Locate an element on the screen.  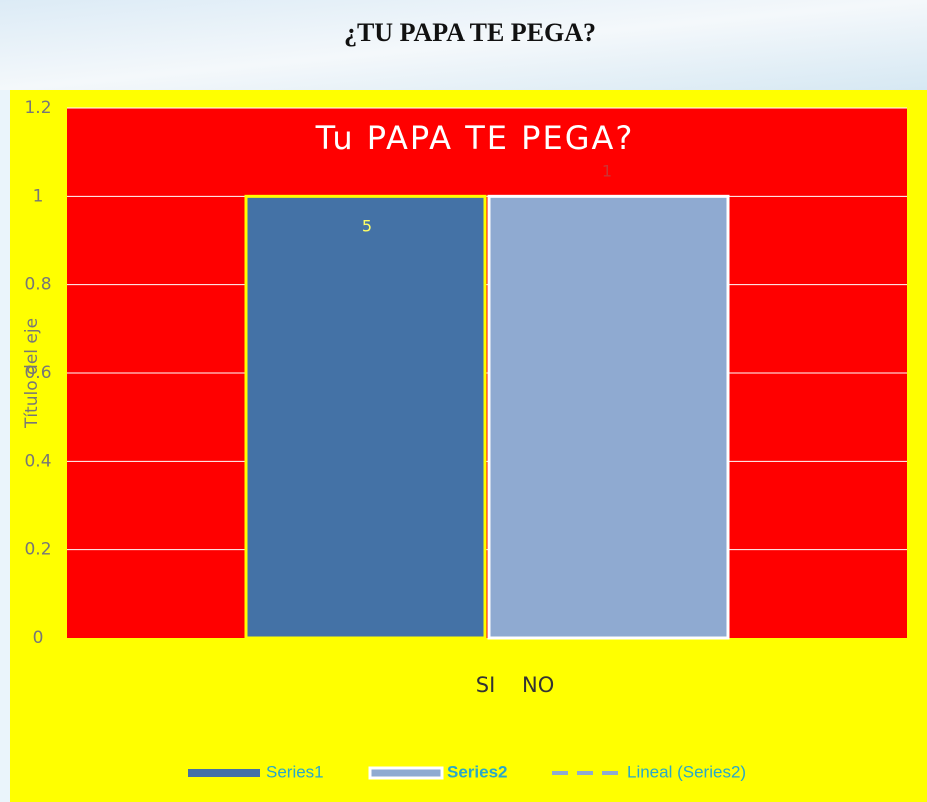
y-tick-label: 0 is located at coordinates (38, 638).